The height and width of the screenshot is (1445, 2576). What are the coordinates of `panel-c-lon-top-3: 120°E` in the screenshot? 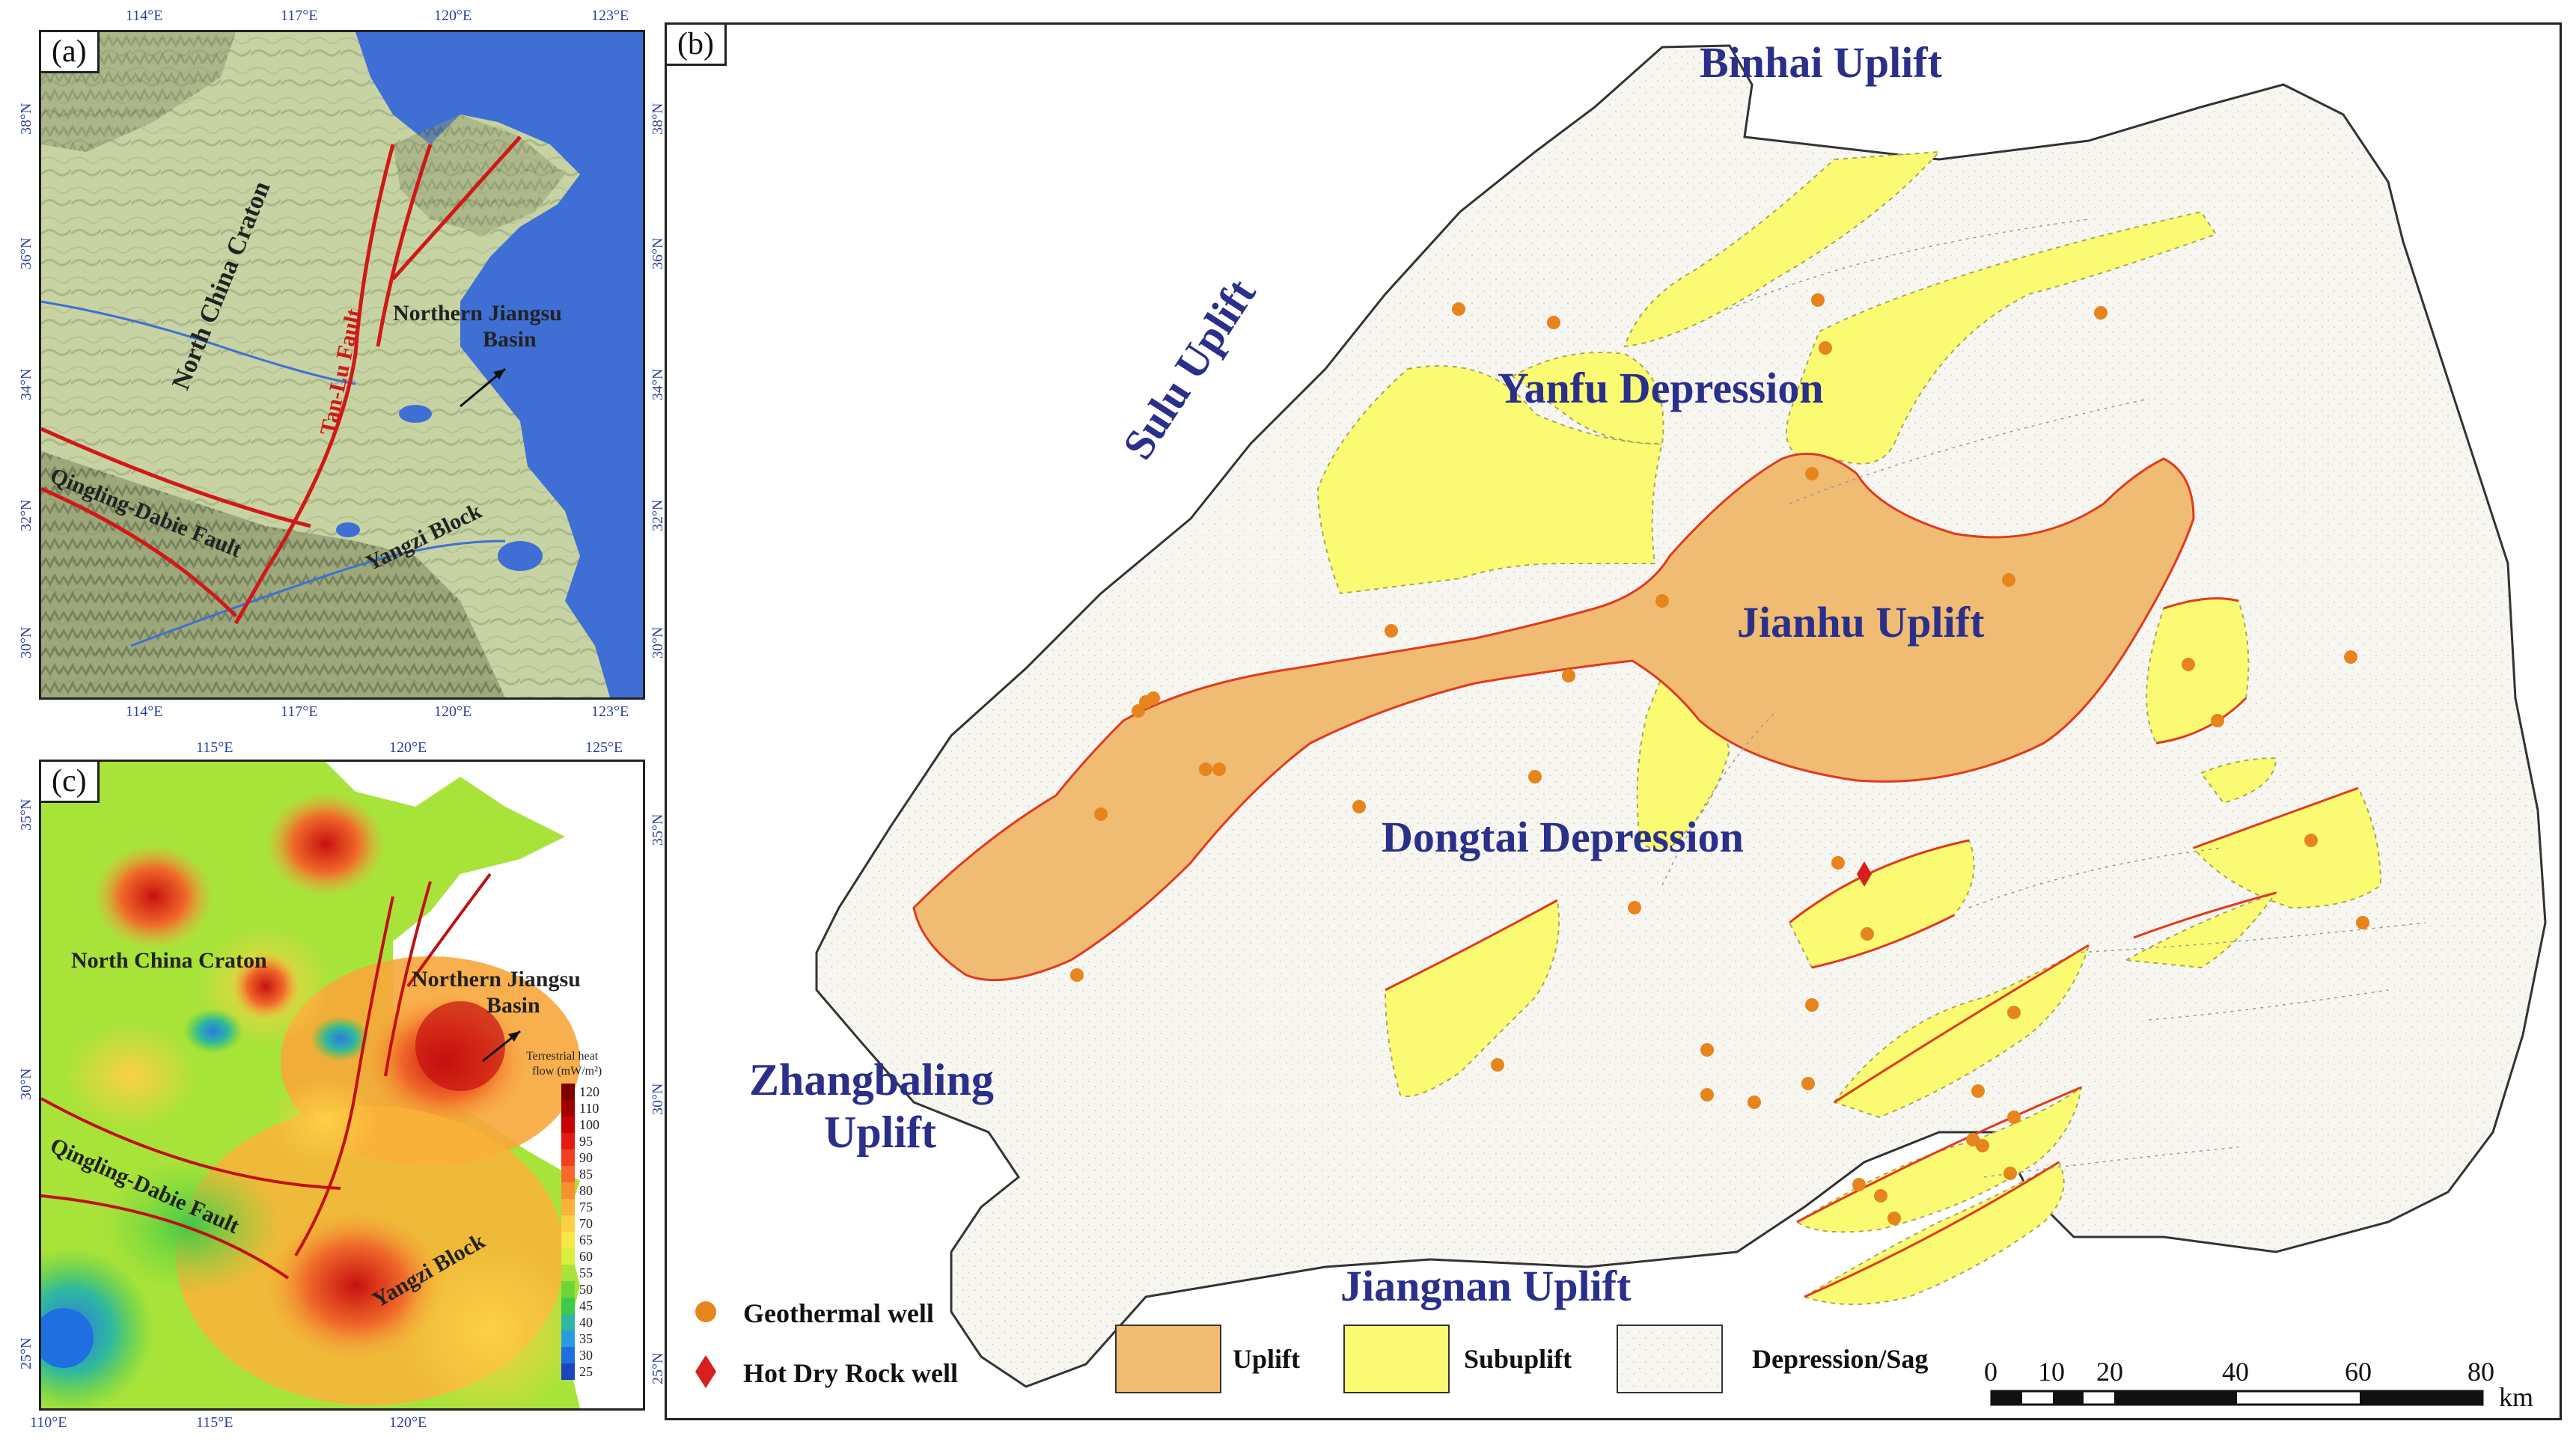 It's located at (408, 747).